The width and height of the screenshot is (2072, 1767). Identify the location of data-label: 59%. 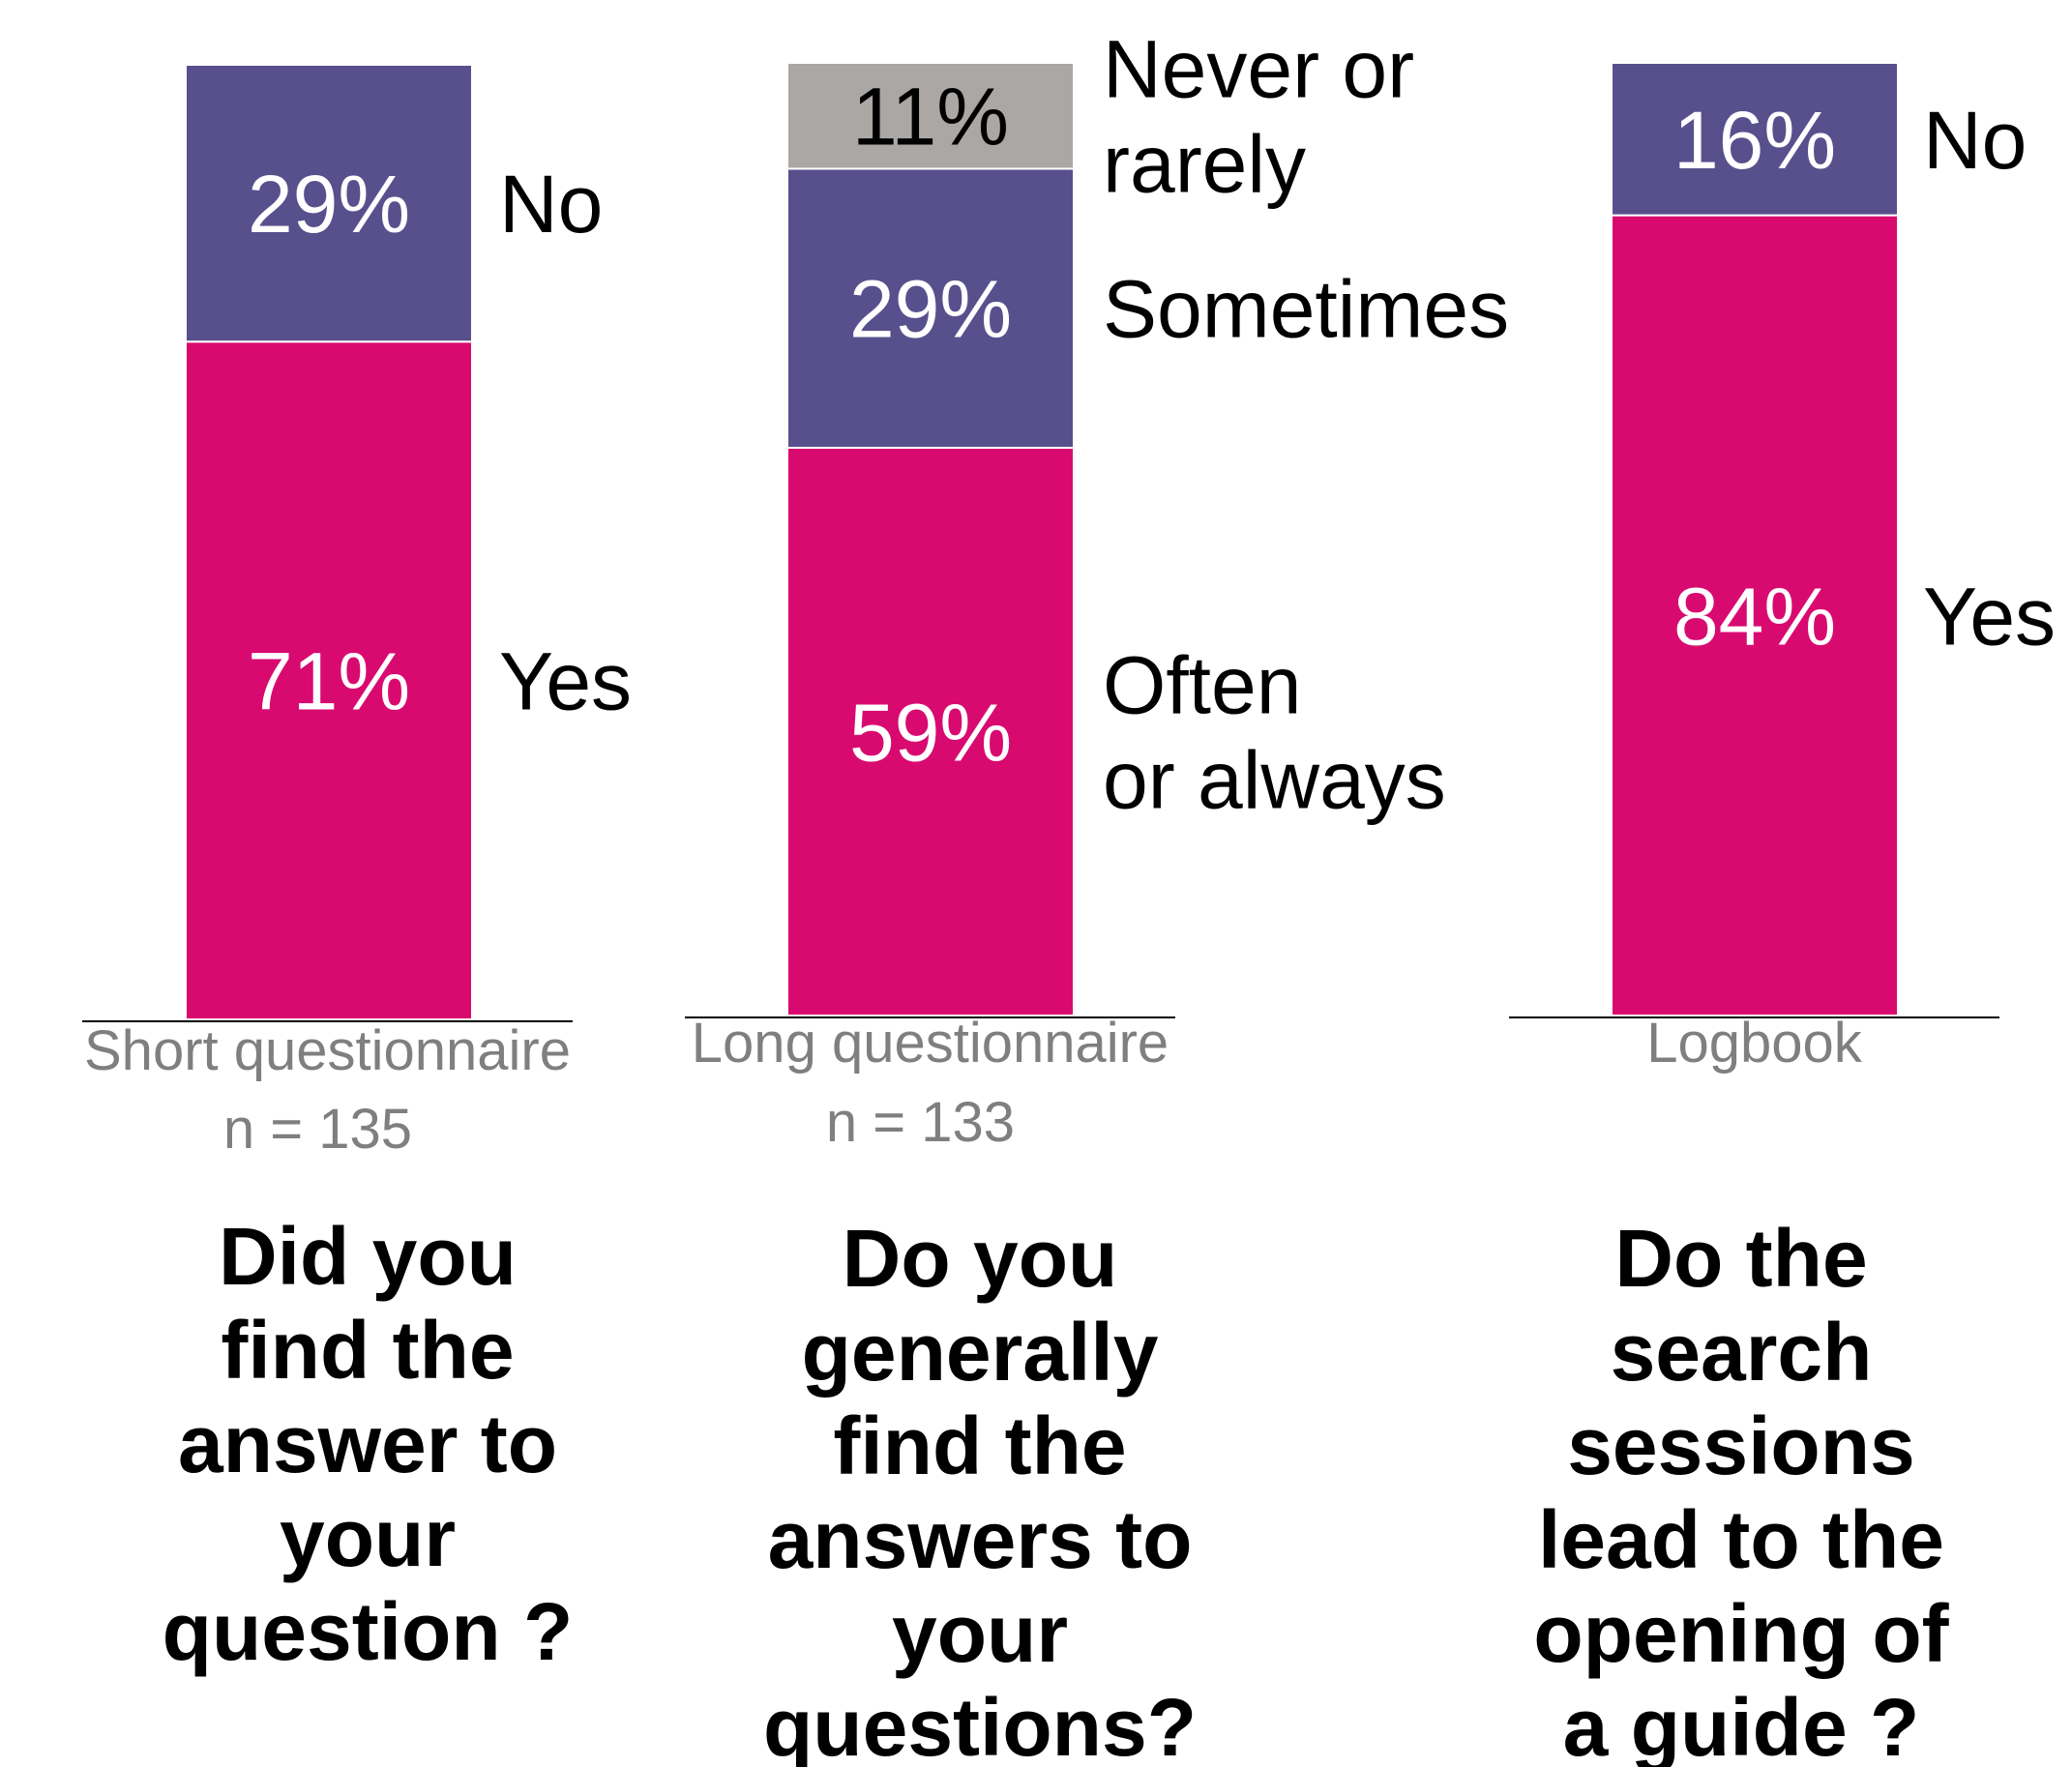
(930, 733).